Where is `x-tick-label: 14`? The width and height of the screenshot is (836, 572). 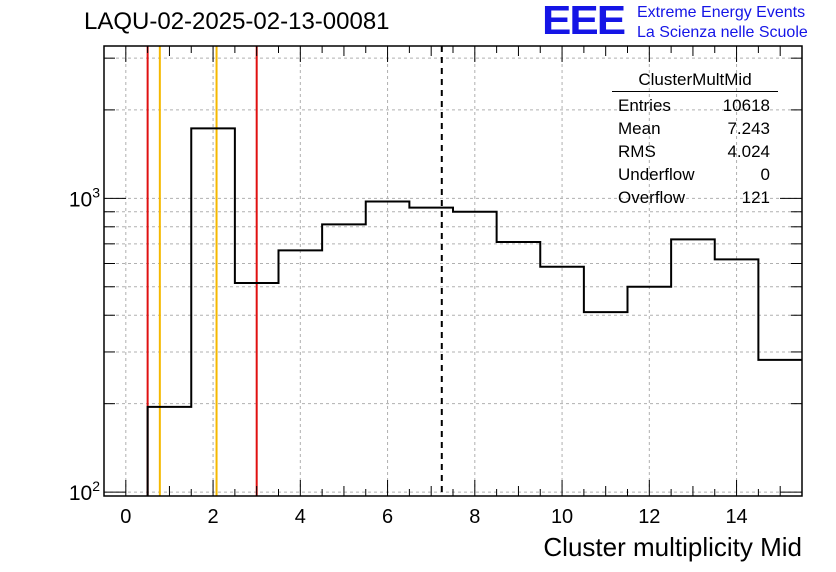
x-tick-label: 14 is located at coordinates (736, 517).